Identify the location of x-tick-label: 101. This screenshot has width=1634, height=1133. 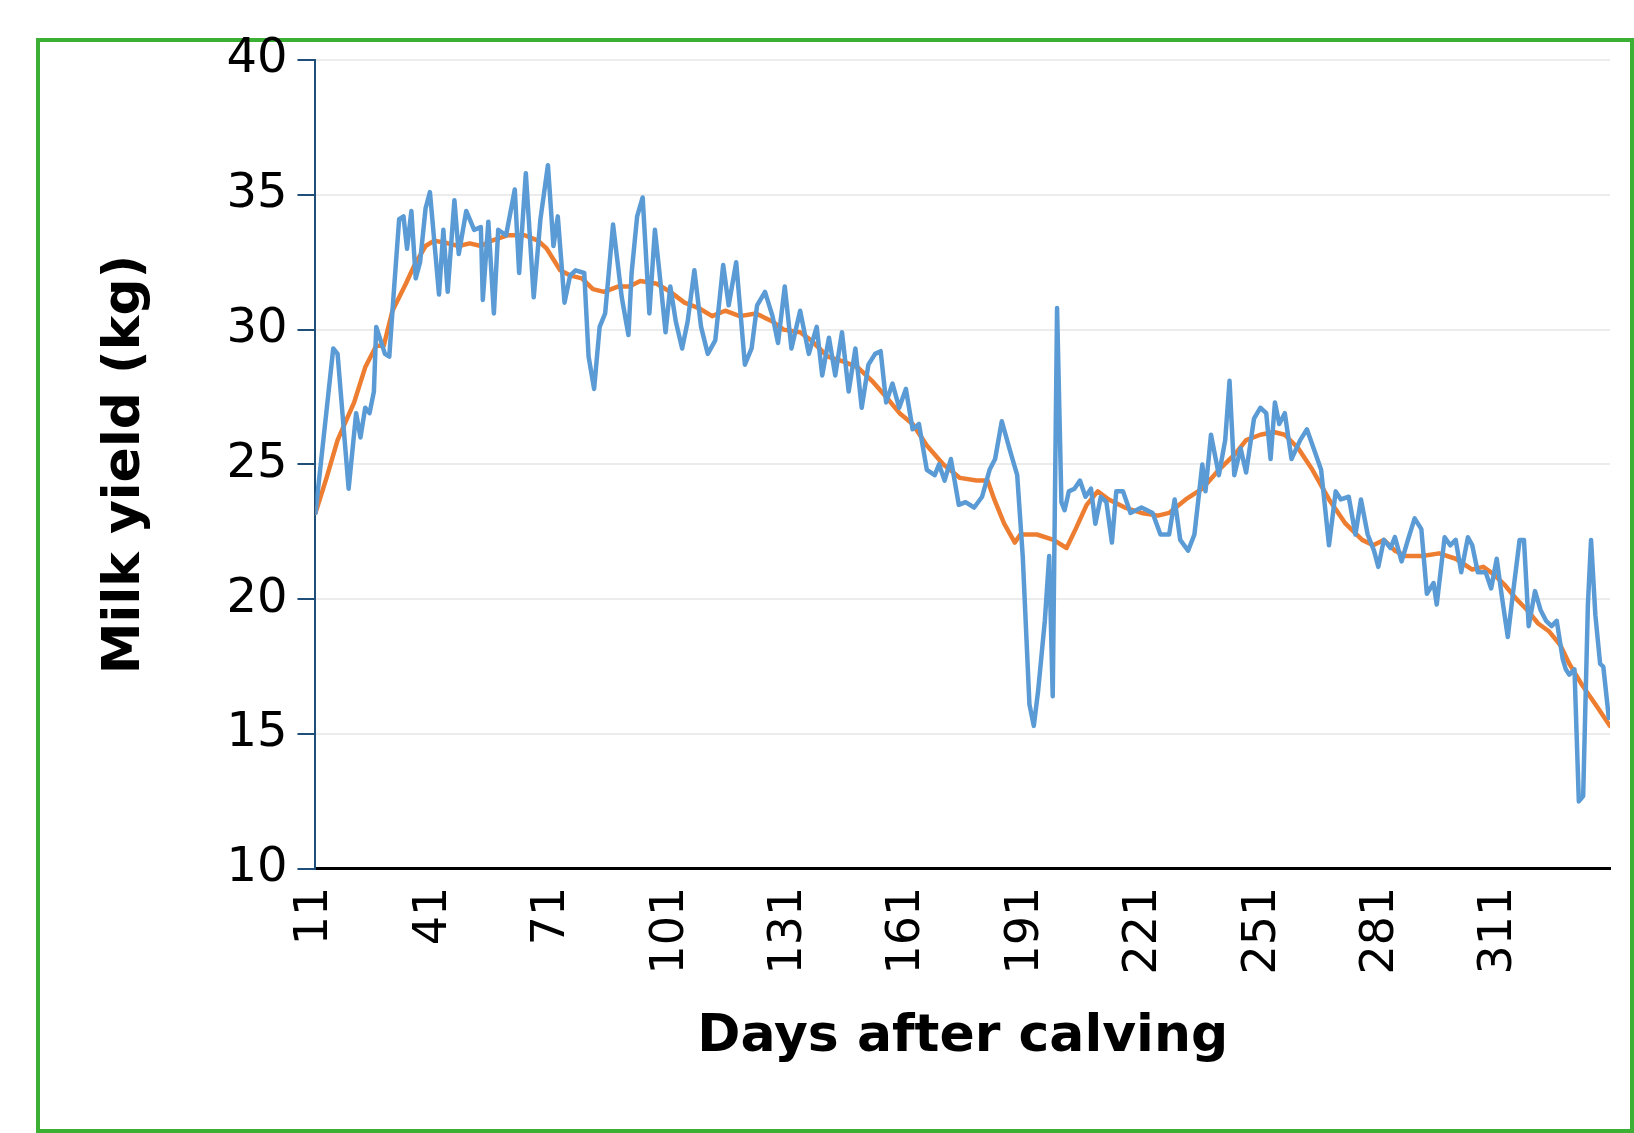
(666, 930).